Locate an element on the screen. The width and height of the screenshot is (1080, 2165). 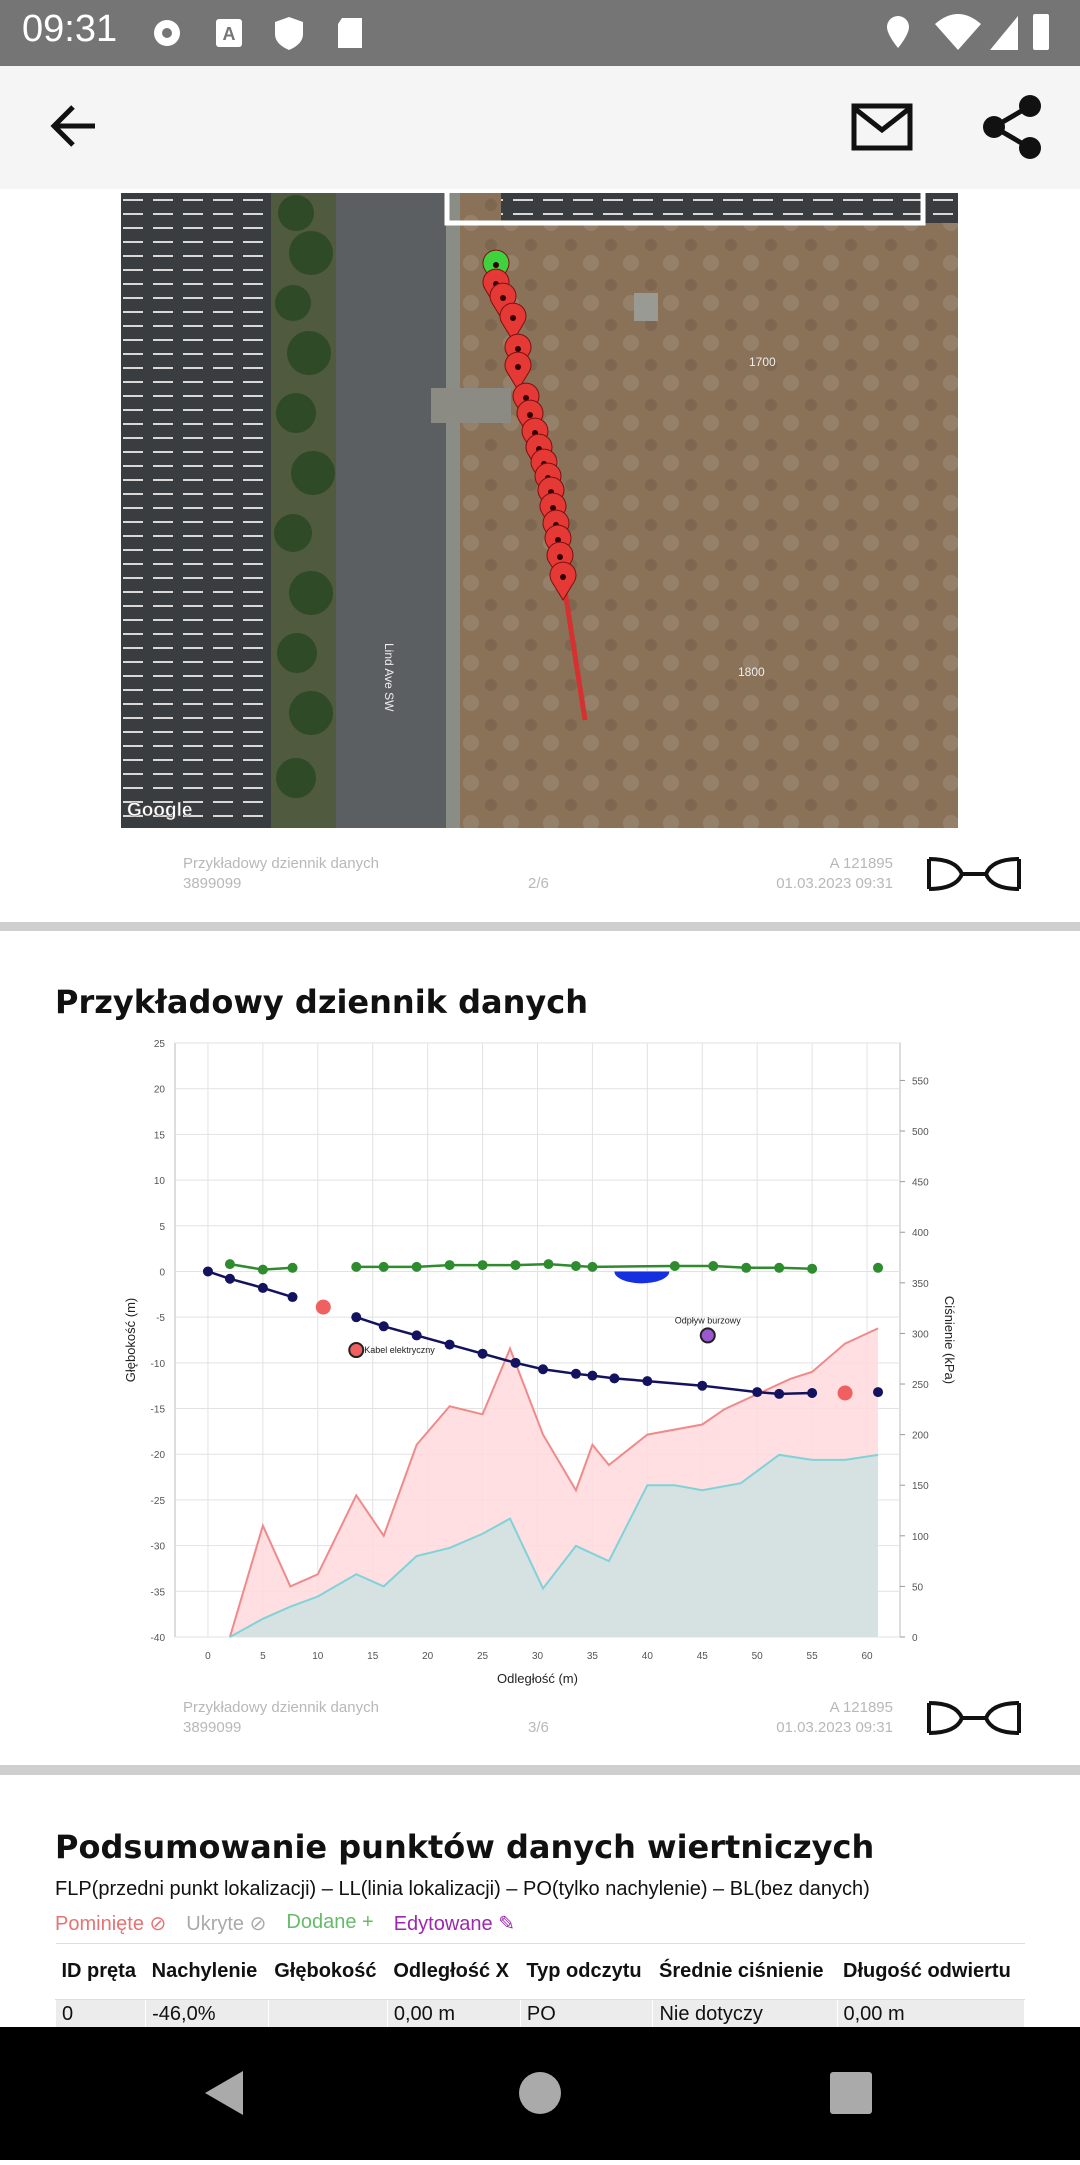
nav-bar is located at coordinates (540, 2093).